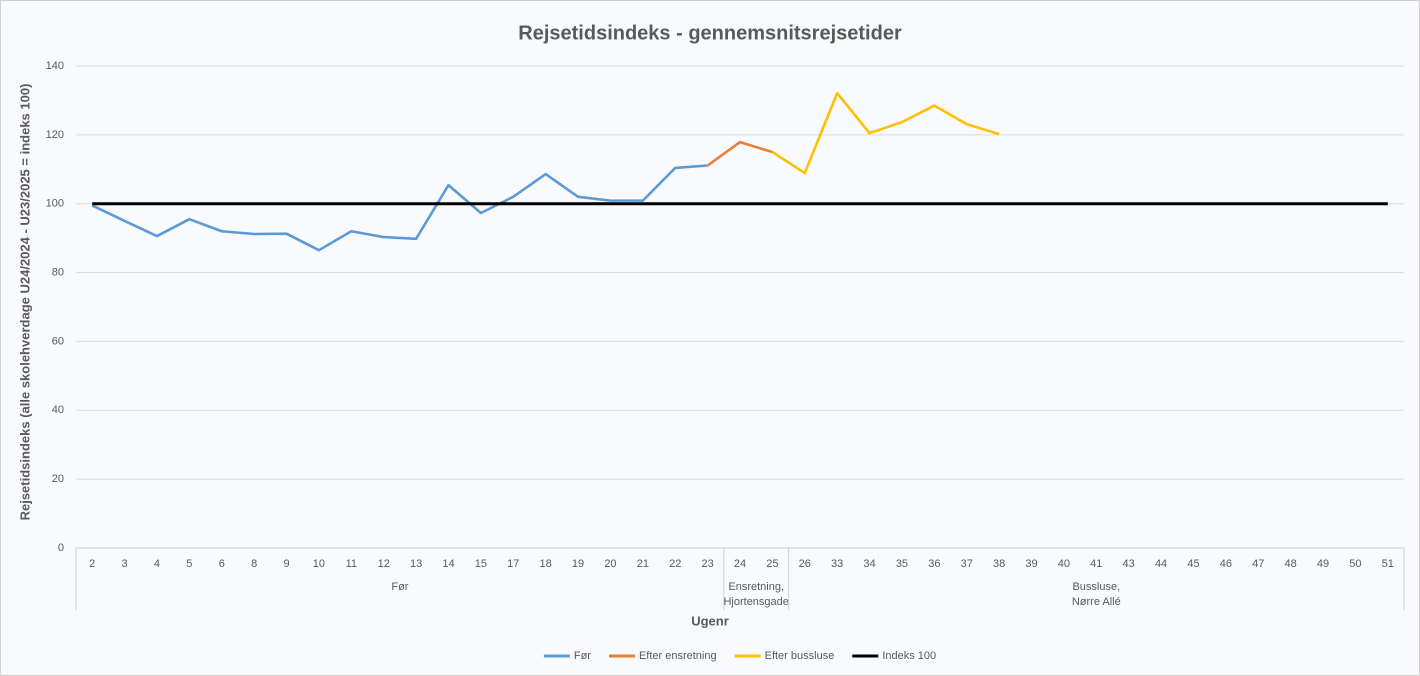  What do you see at coordinates (909, 656) in the screenshot?
I see `legend-label: Indeks 100` at bounding box center [909, 656].